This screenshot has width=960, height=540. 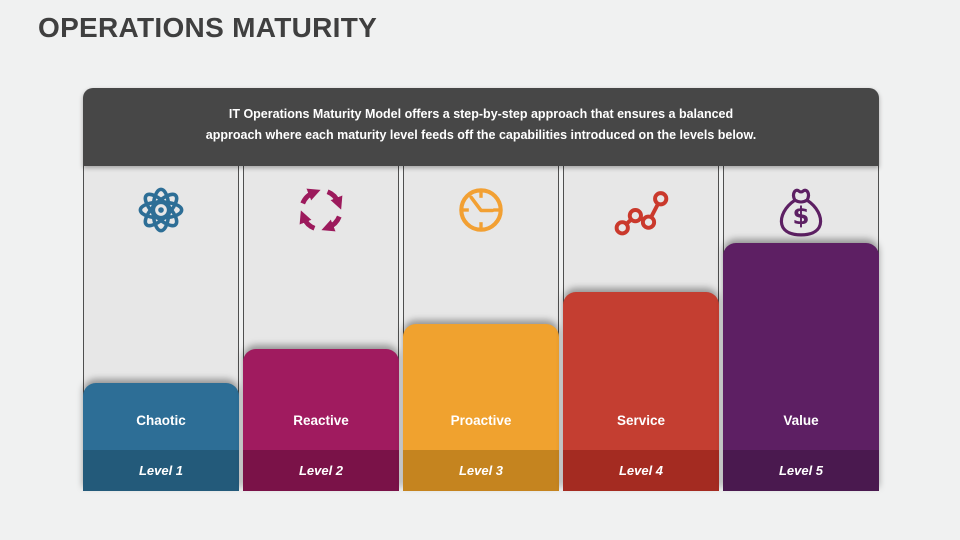 What do you see at coordinates (481, 470) in the screenshot?
I see `level-badge: Level 3` at bounding box center [481, 470].